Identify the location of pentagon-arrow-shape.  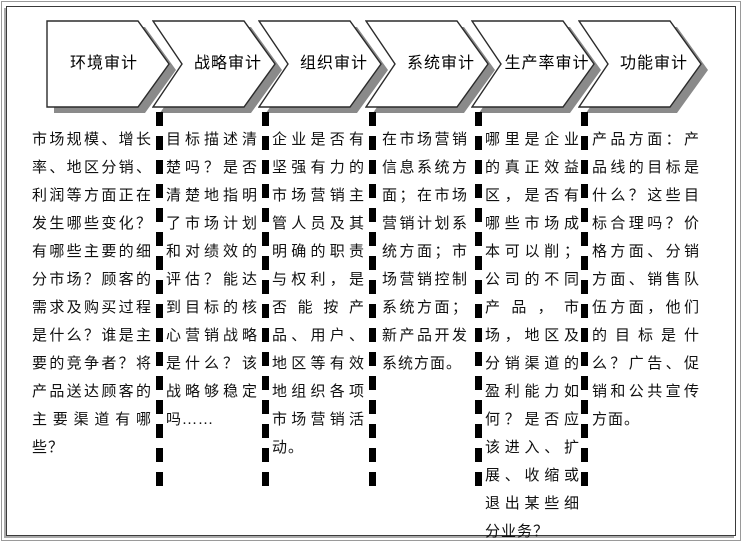
(111, 66).